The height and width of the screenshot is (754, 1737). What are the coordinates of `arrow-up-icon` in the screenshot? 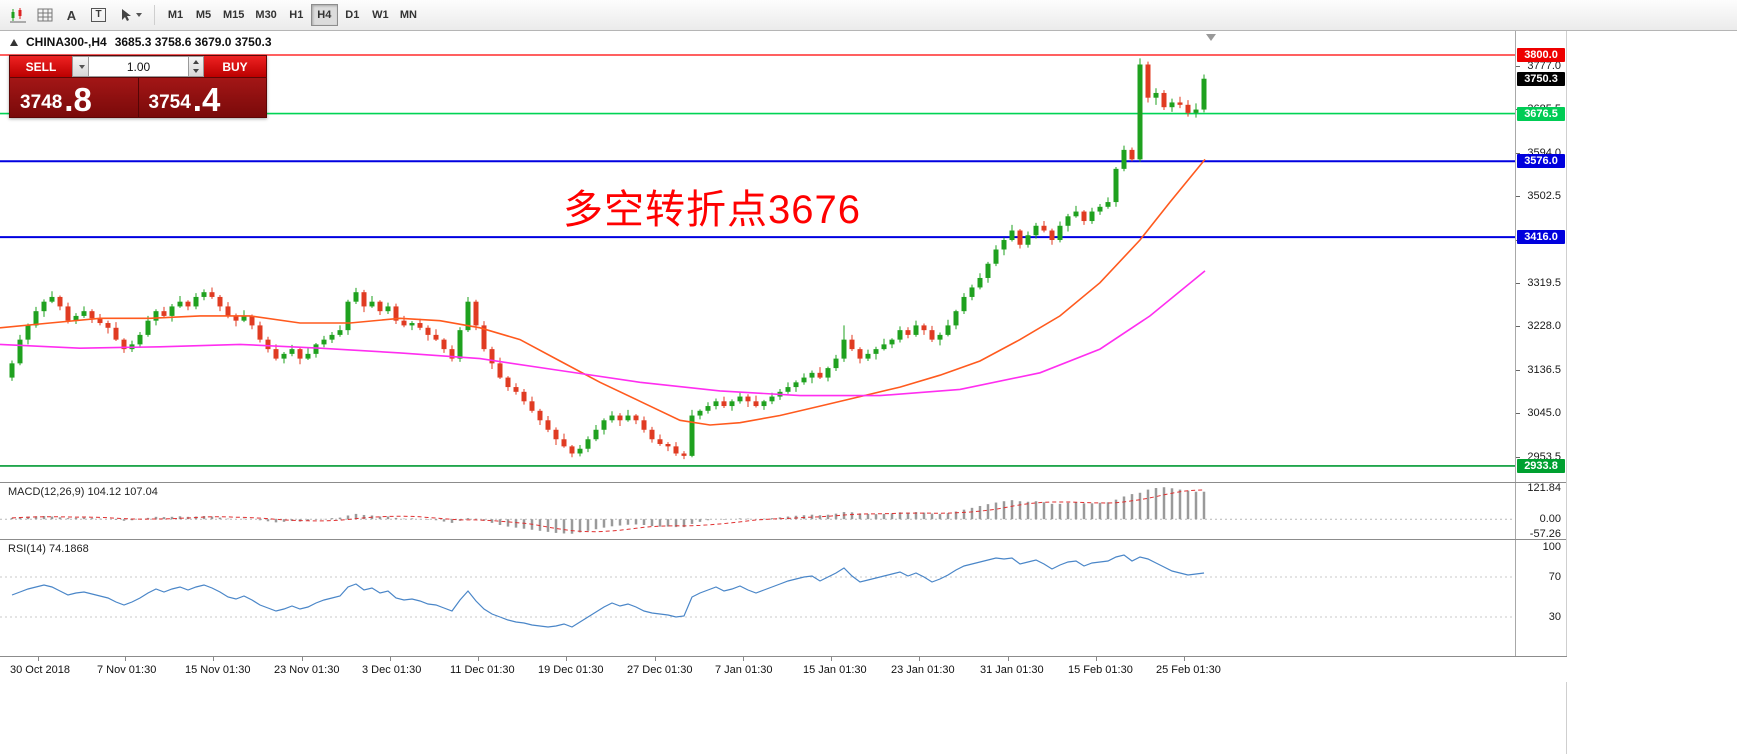 It's located at (196, 61).